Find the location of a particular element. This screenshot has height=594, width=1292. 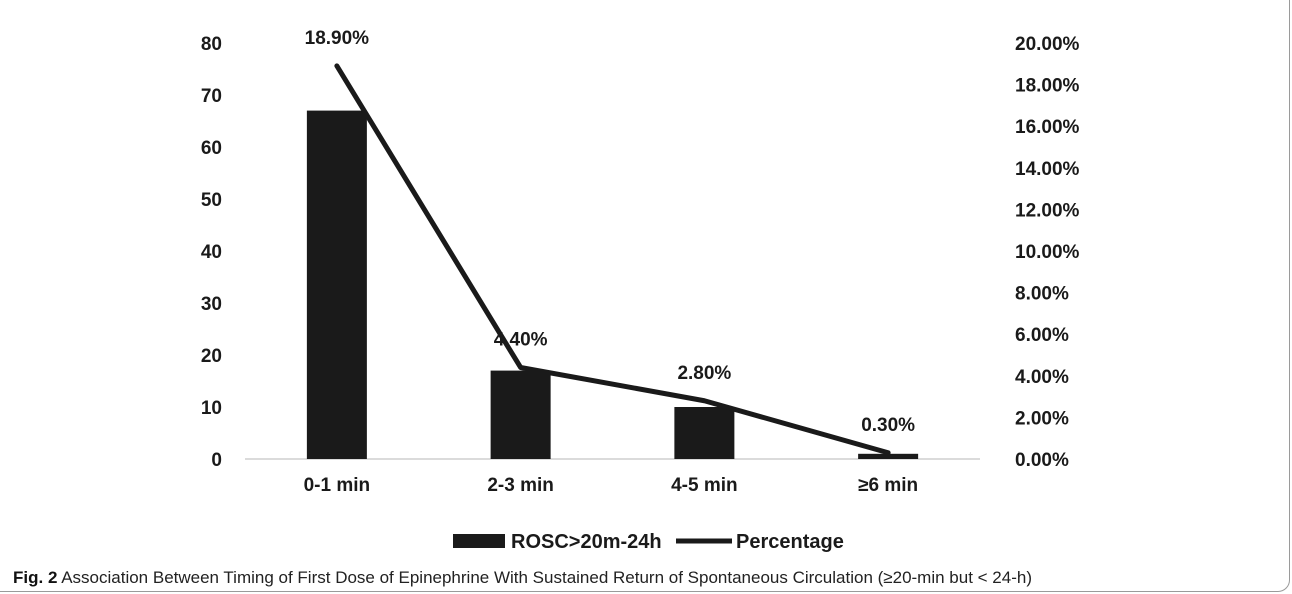

left-tick-label: 40 is located at coordinates (211, 252).